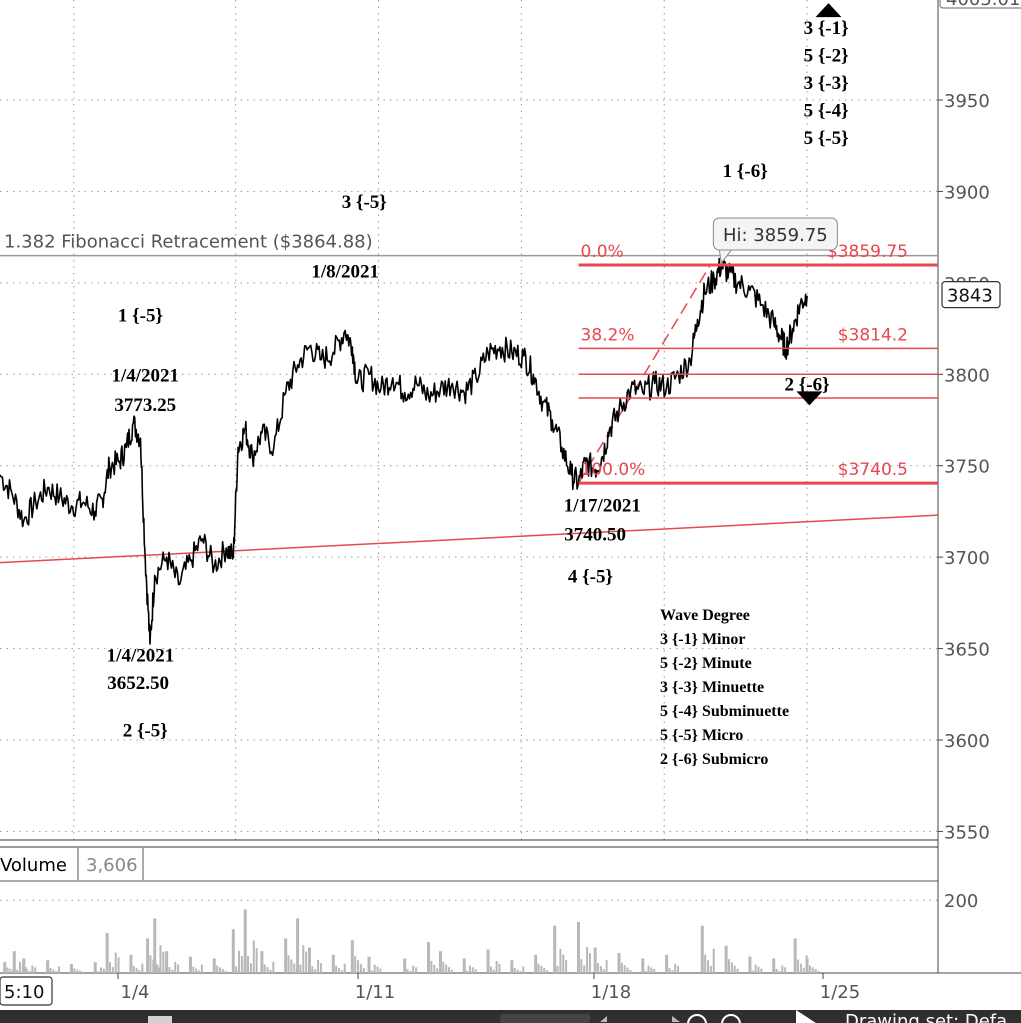  I want to click on wave-annotation: 5 {-5}, so click(826, 138).